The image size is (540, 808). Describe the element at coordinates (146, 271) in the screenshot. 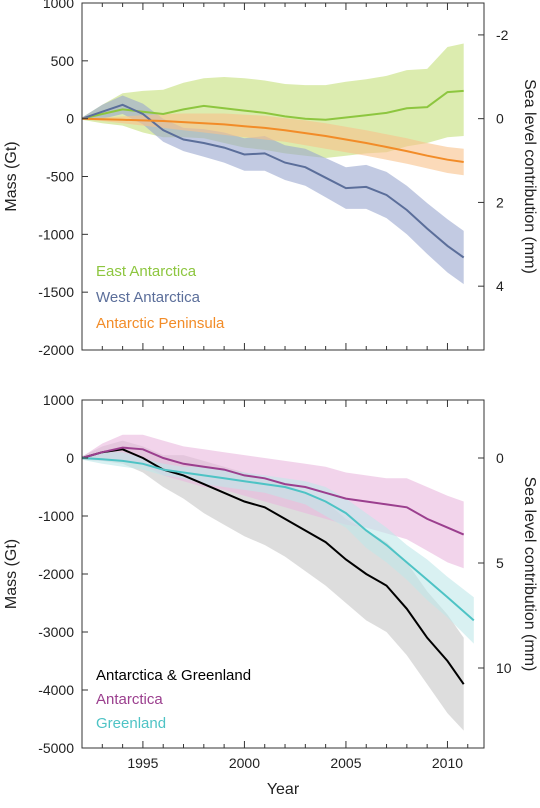

I see `legend-entry: East Antarctica` at that location.